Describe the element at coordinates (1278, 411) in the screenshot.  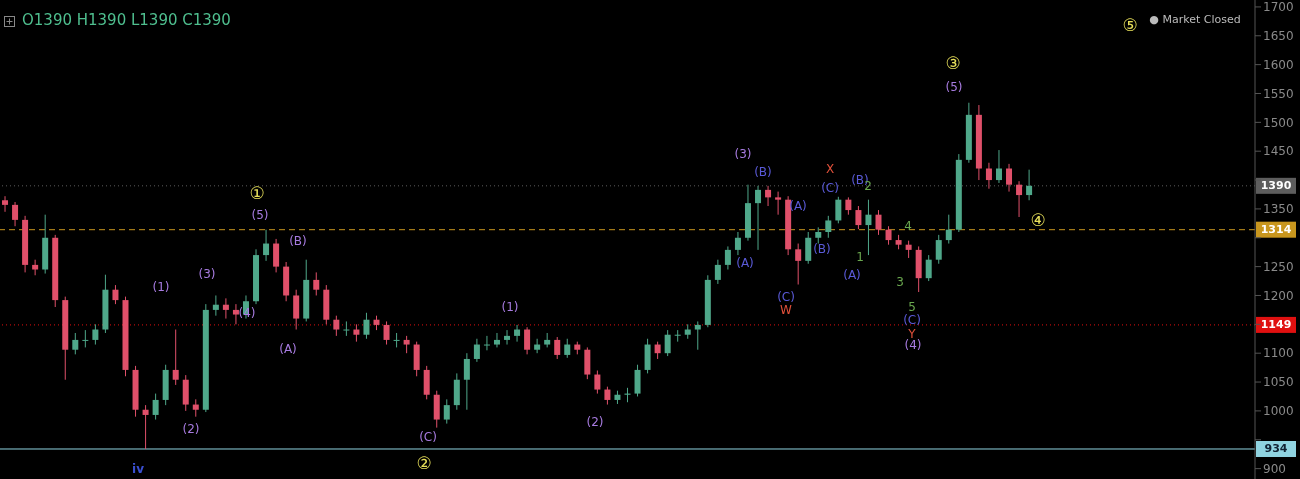
I see `y-tick-label: 1000` at that location.